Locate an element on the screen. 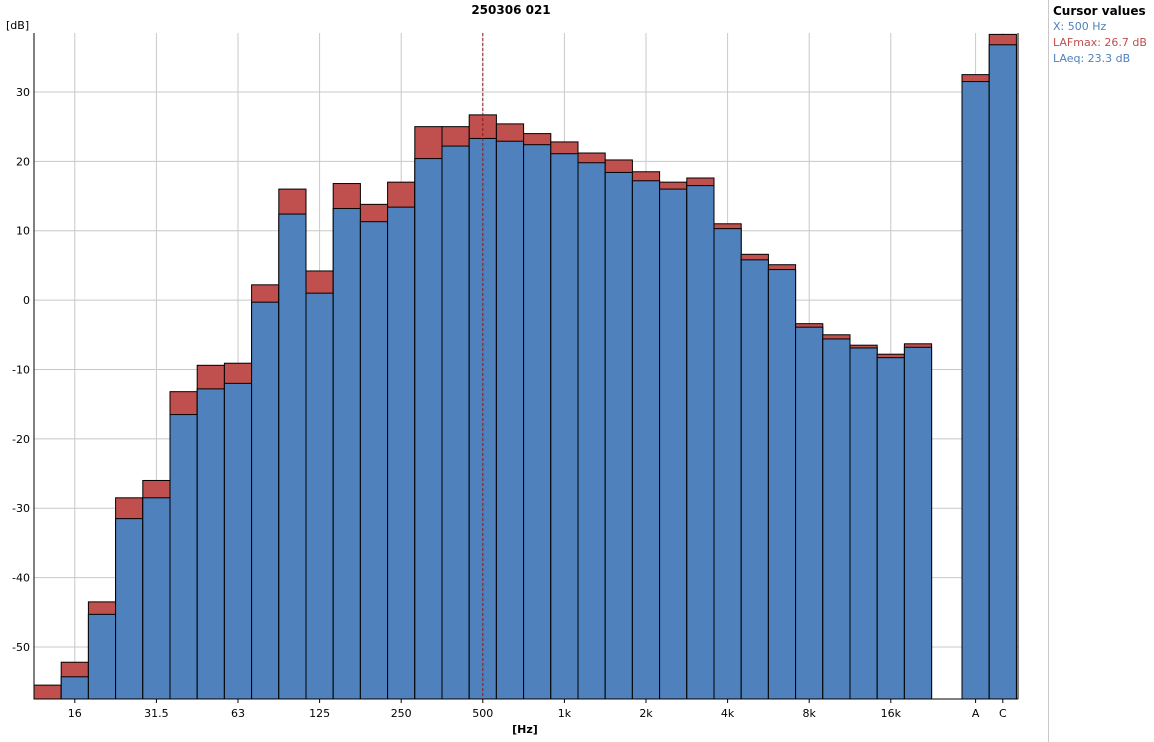  x-tick-label: 4k is located at coordinates (728, 713).